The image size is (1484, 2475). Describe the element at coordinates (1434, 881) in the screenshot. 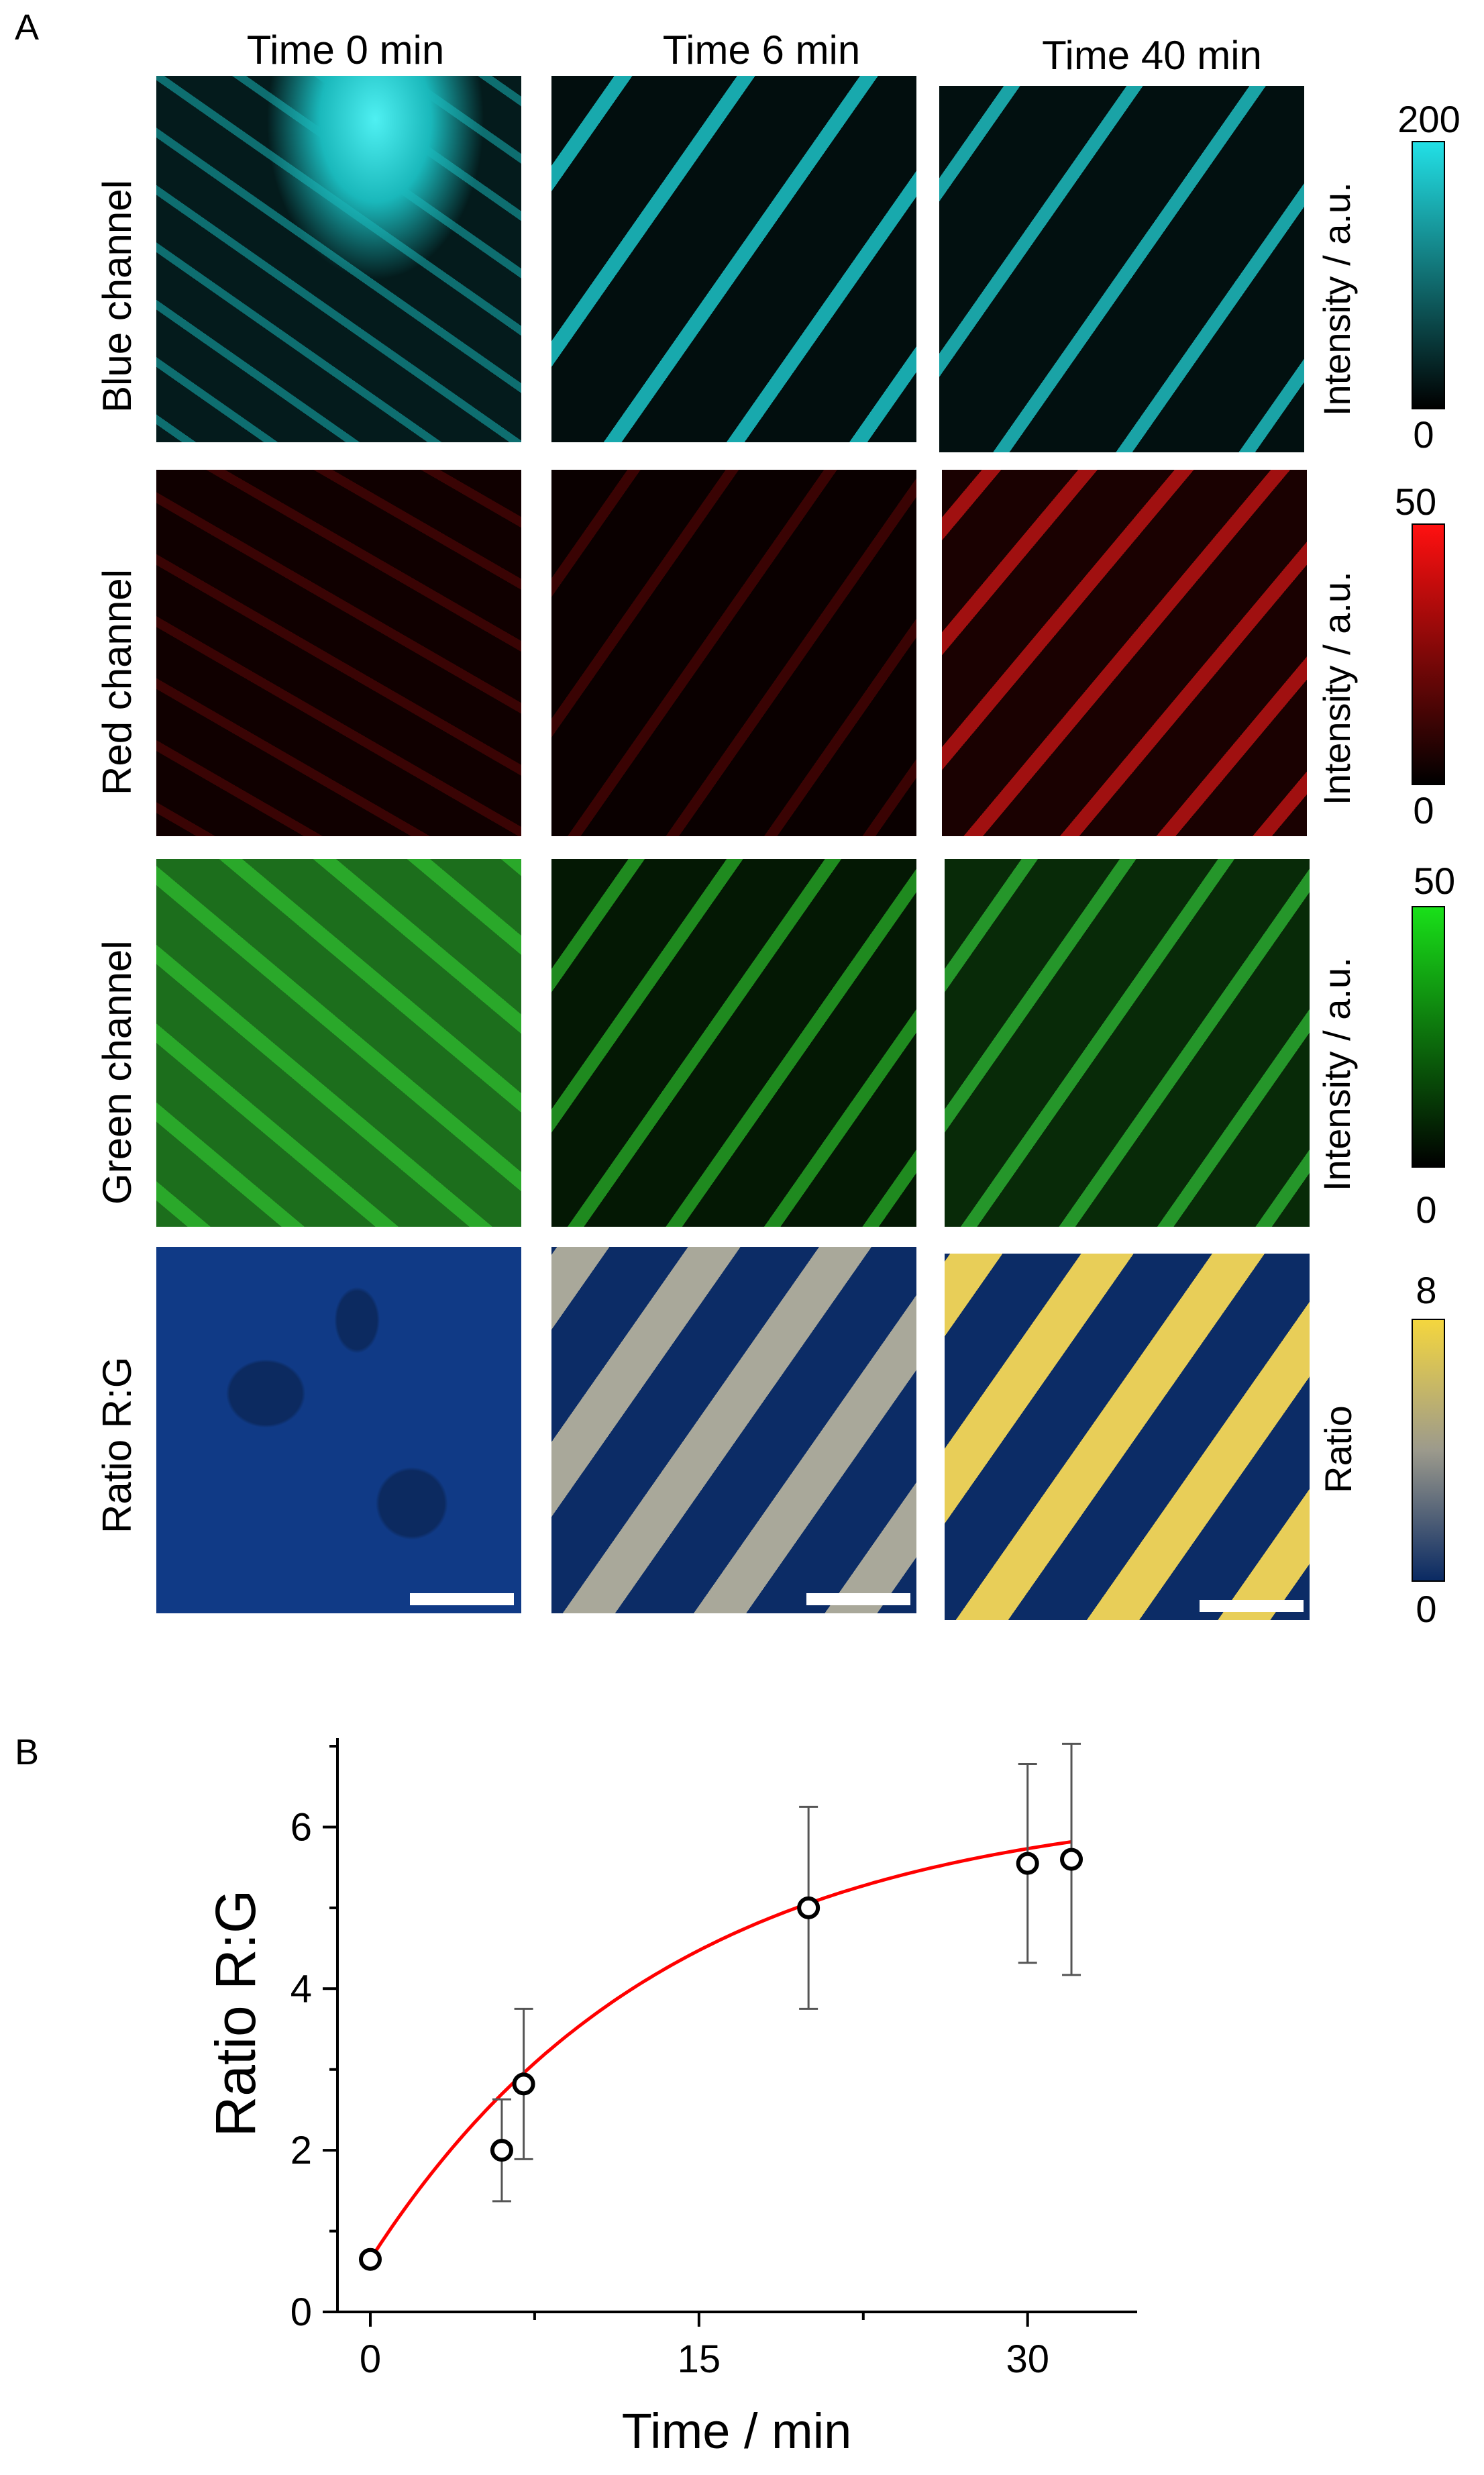

I see `colorbar-max-green: 50` at that location.